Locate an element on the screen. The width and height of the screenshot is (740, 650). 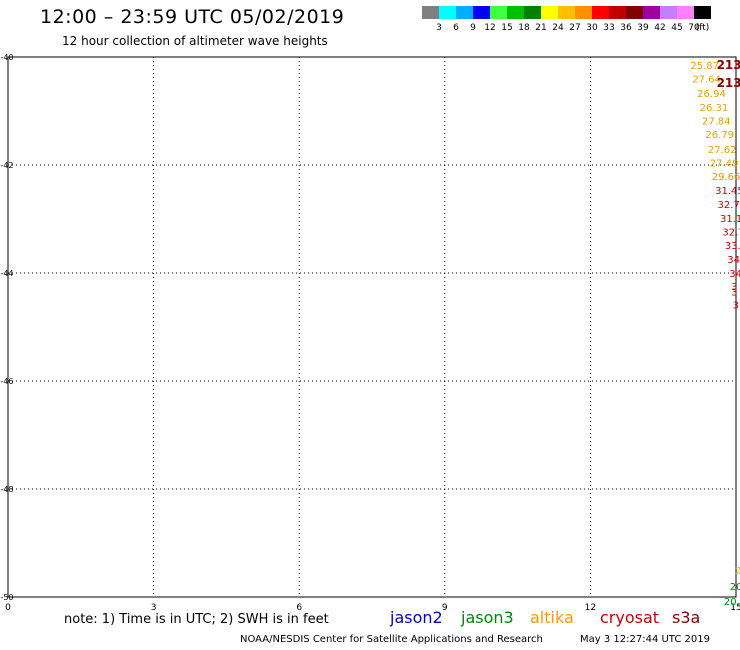
satellite-jason2: jason2 is located at coordinates (416, 617).